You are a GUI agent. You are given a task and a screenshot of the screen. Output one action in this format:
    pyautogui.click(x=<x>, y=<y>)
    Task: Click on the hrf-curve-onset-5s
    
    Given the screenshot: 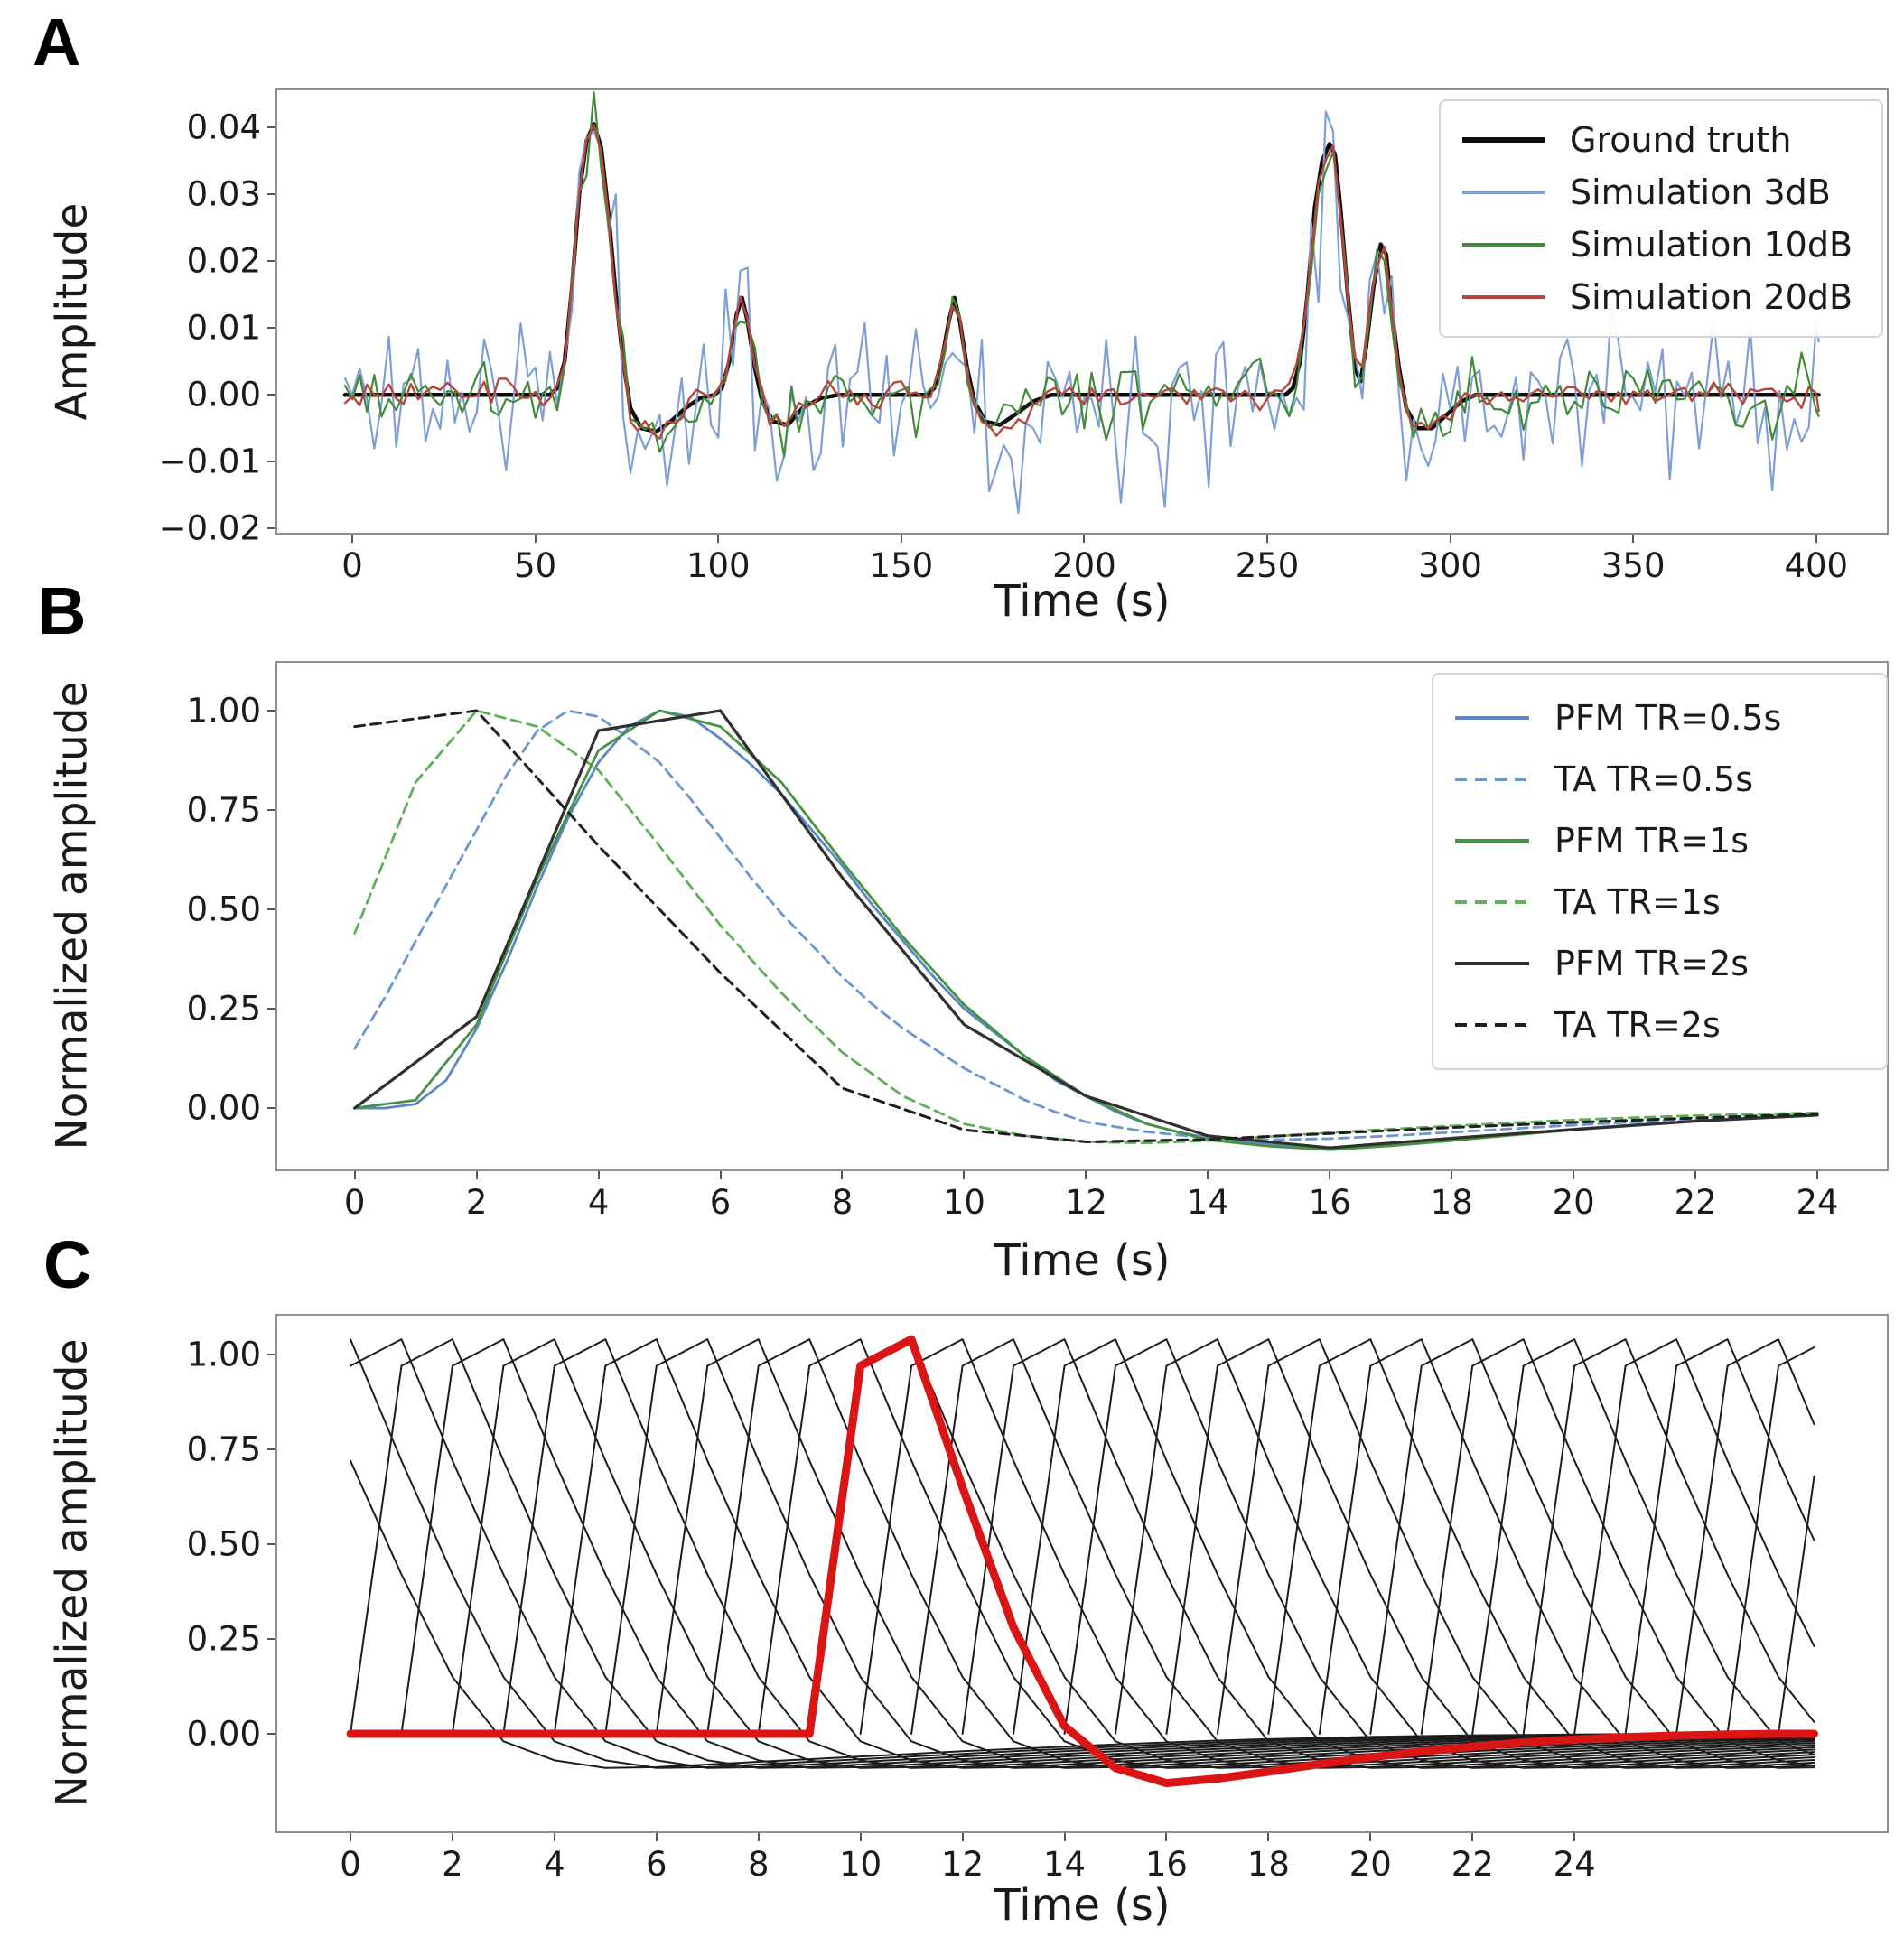 What is the action you would take?
    pyautogui.click(x=1209, y=1554)
    